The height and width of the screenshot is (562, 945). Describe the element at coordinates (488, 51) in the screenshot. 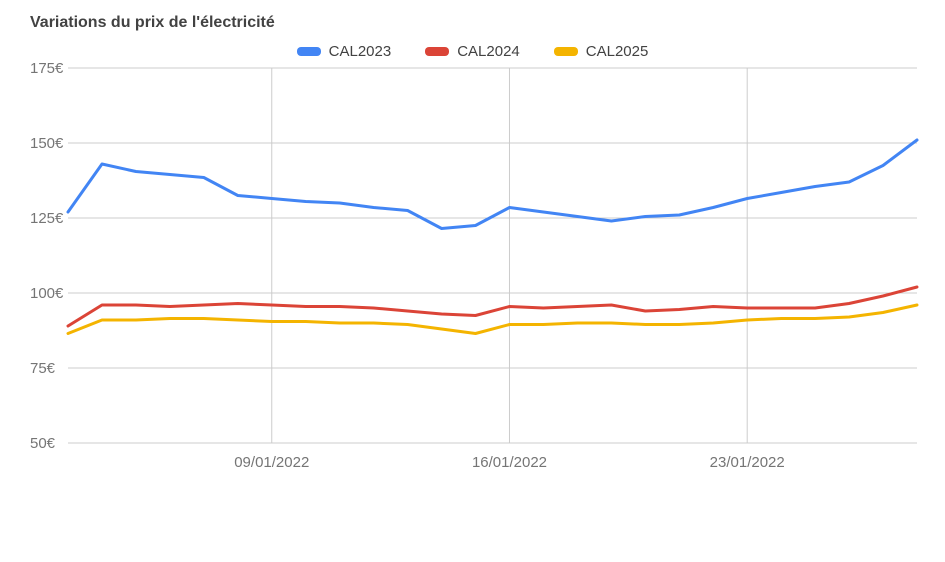

I see `legend-label-cal2024: CAL2024` at that location.